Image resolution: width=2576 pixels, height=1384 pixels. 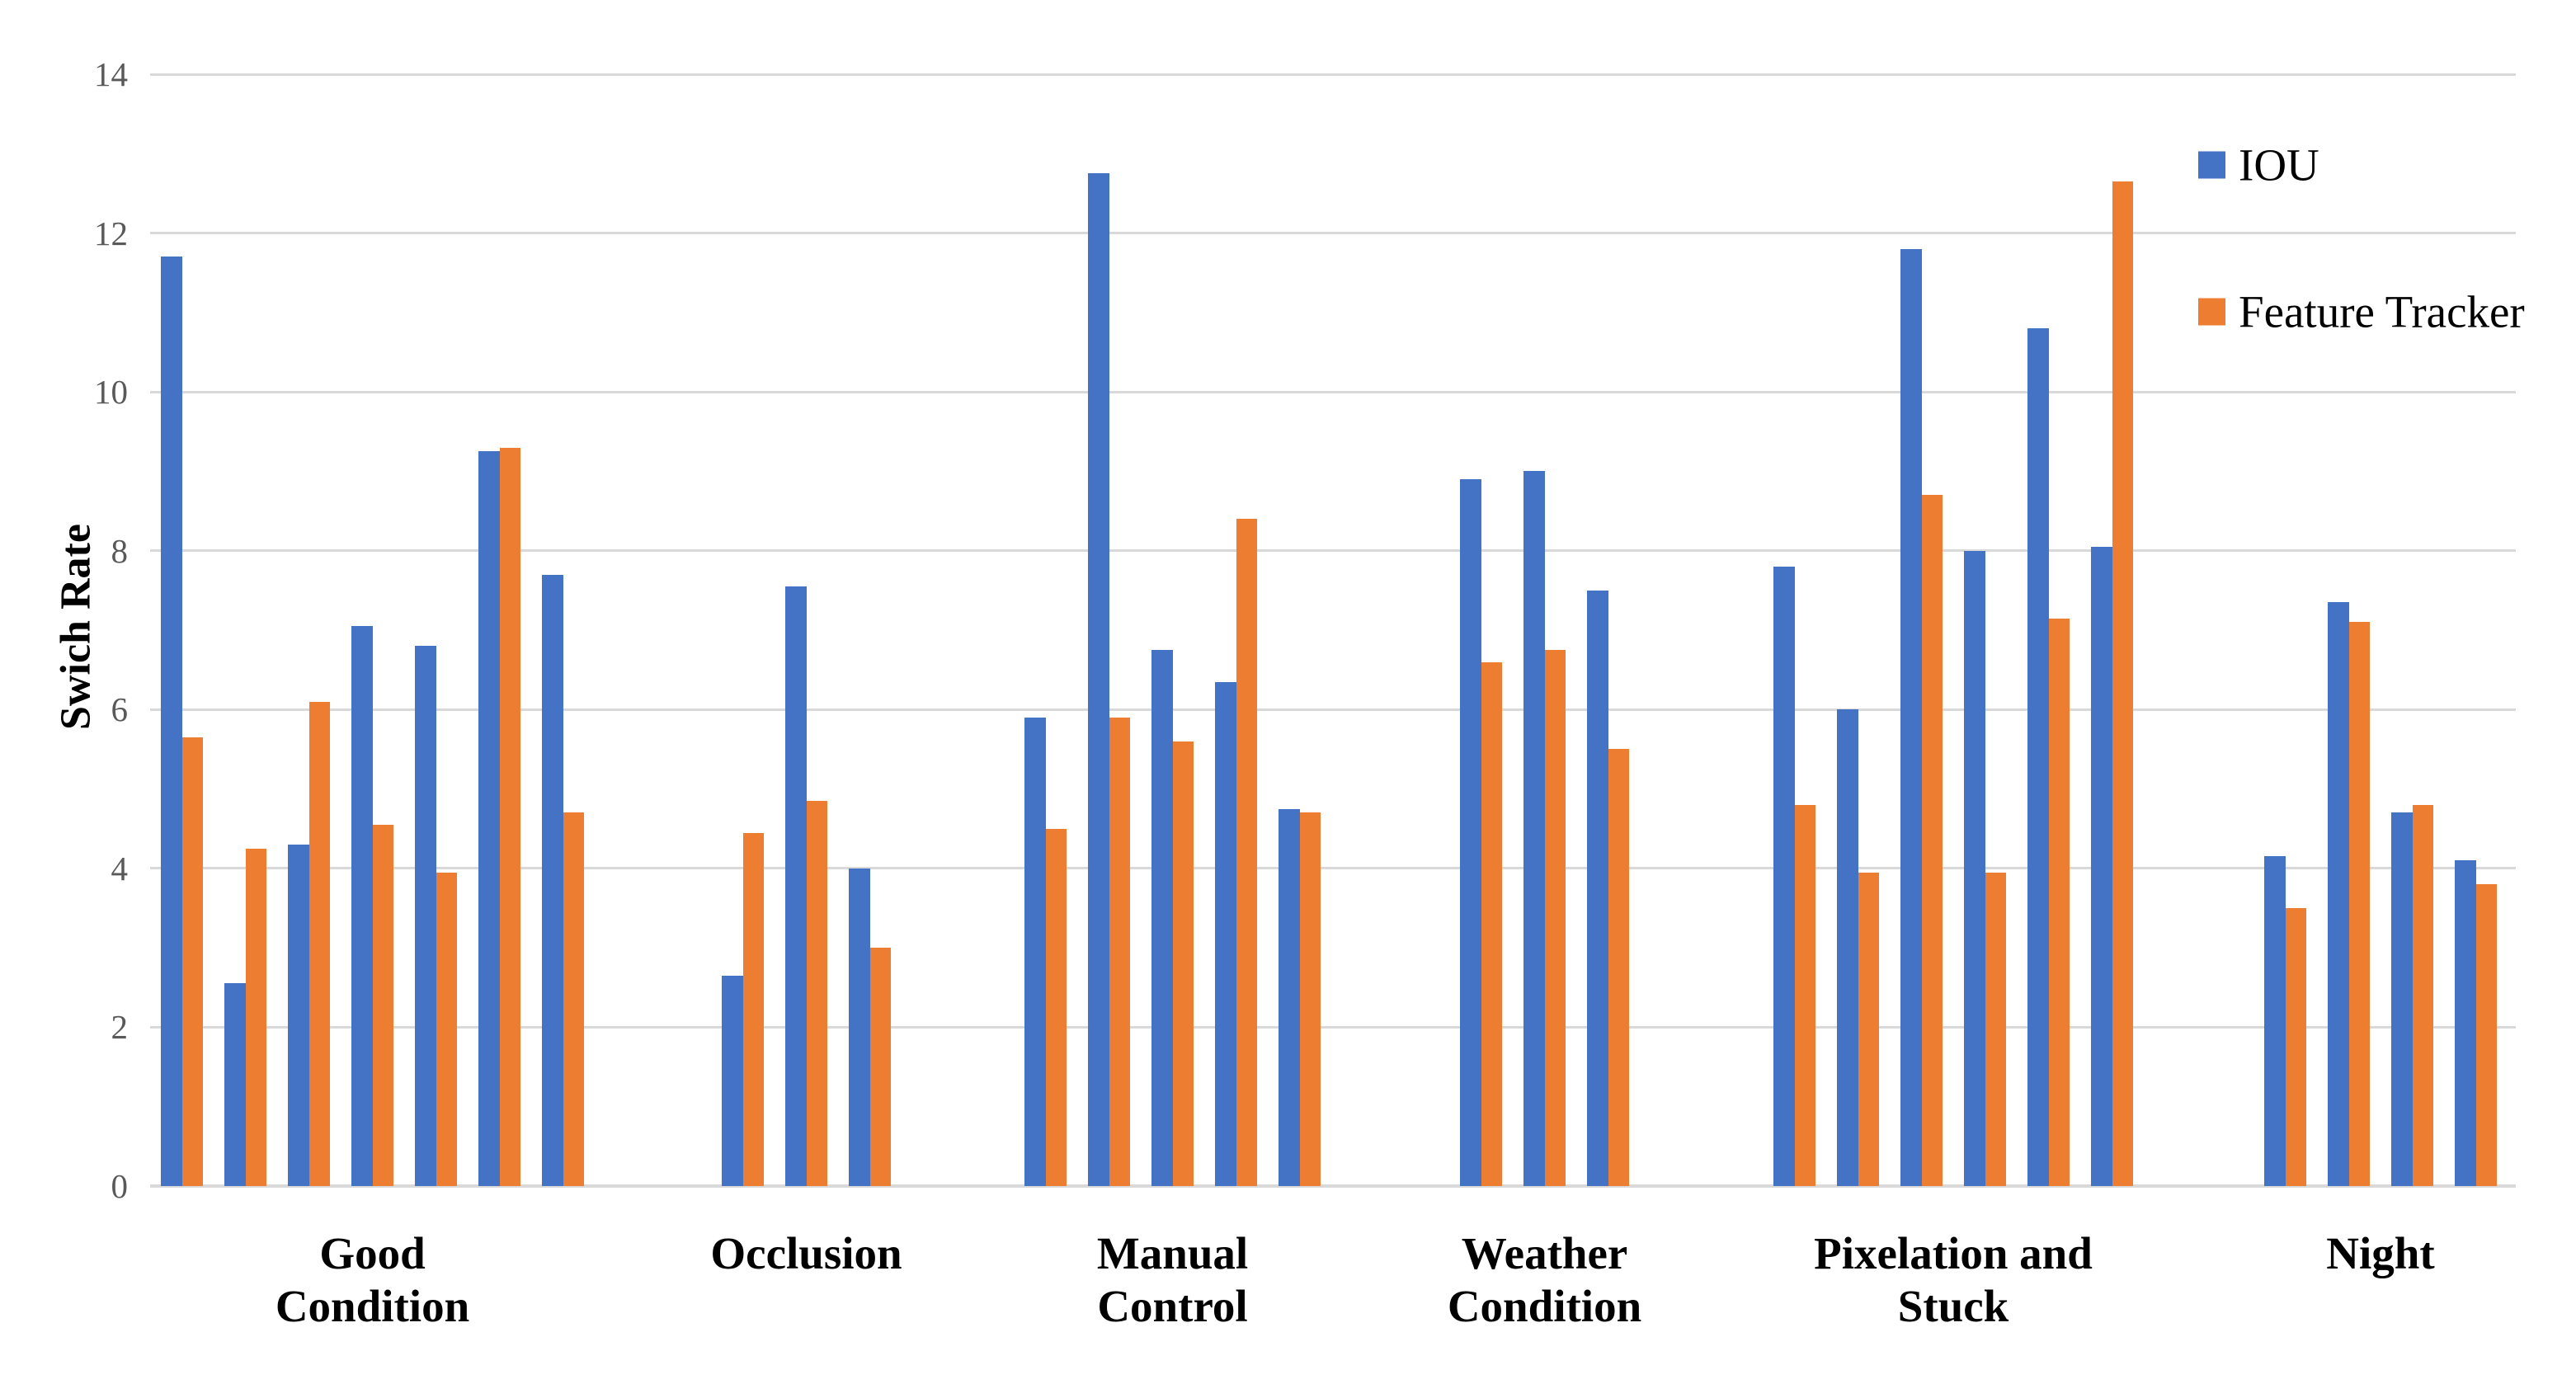 I want to click on y-tick-label: 6, so click(x=120, y=709).